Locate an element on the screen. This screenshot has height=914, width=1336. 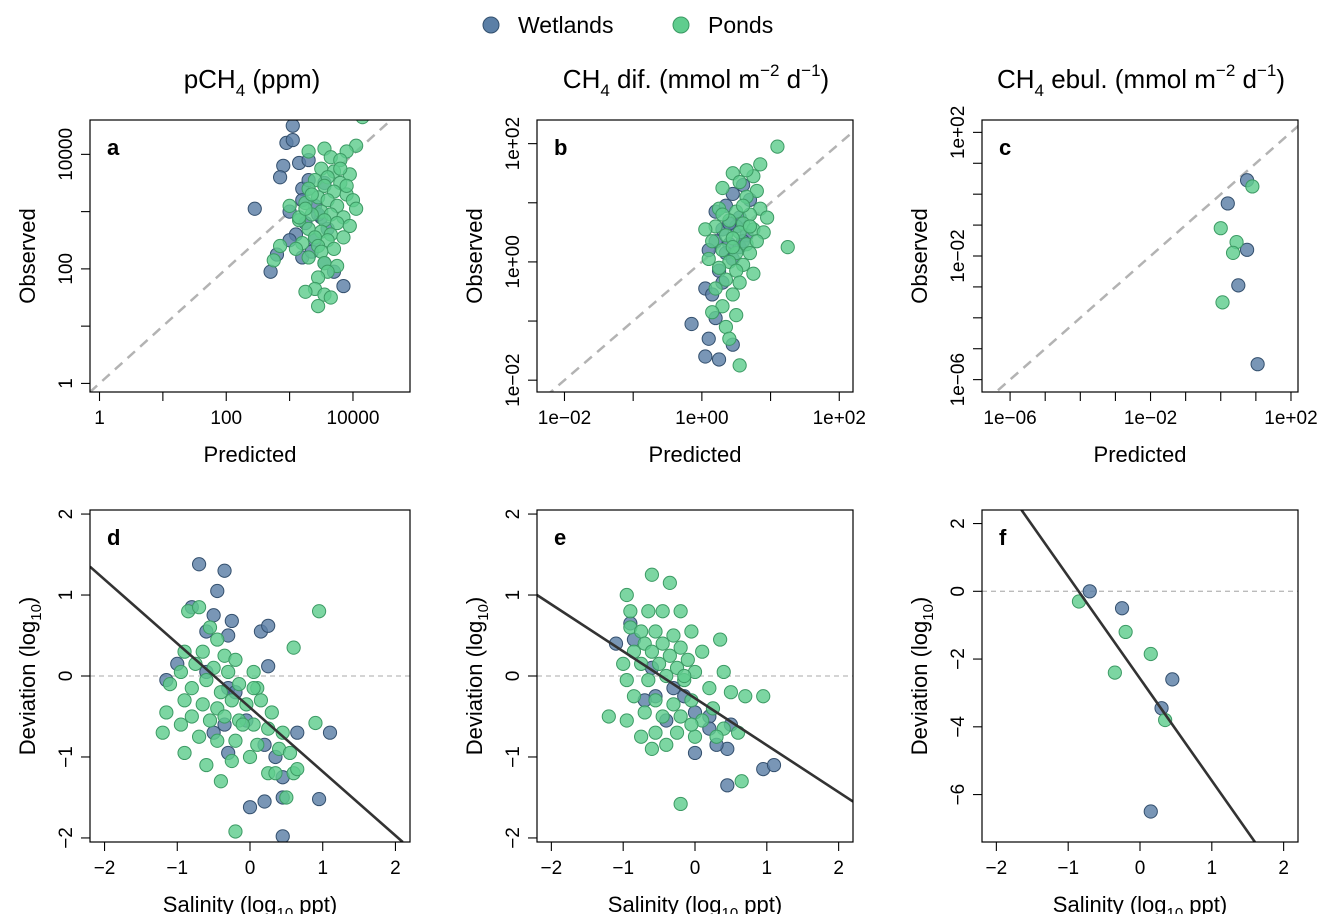
y-tick-label: −6 is located at coordinates (958, 795).